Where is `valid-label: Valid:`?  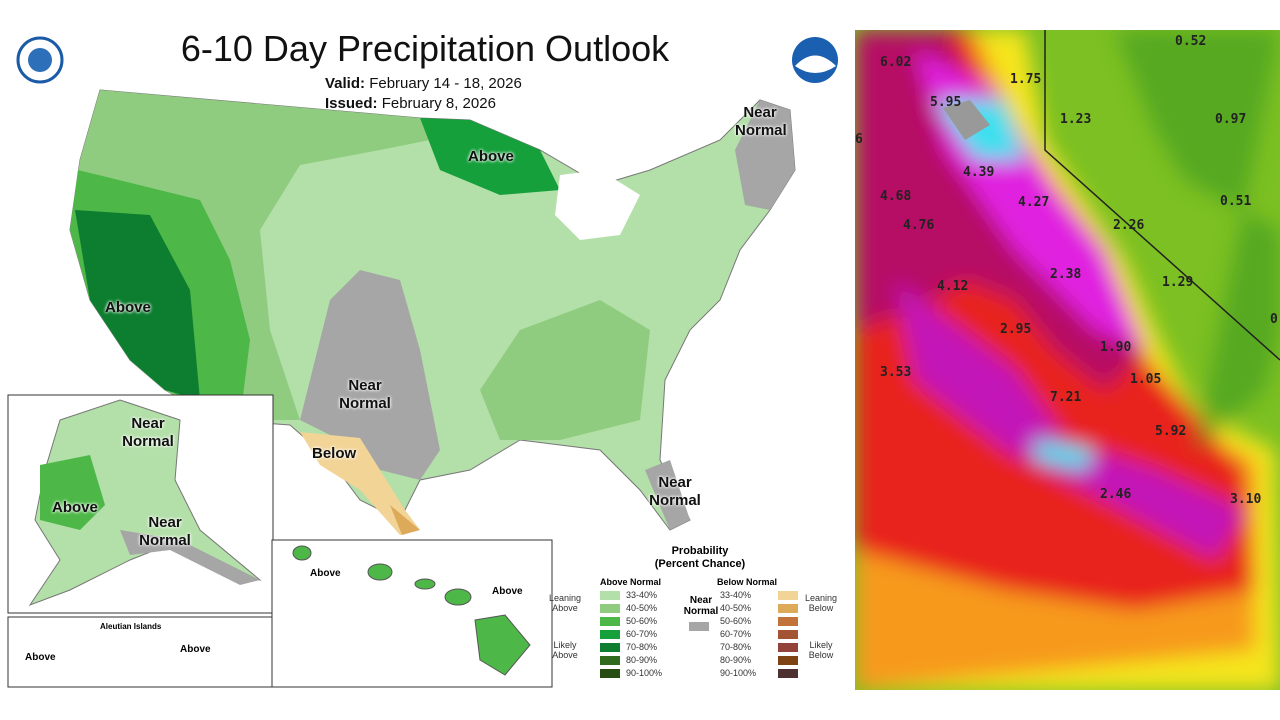
valid-label: Valid: is located at coordinates (345, 83).